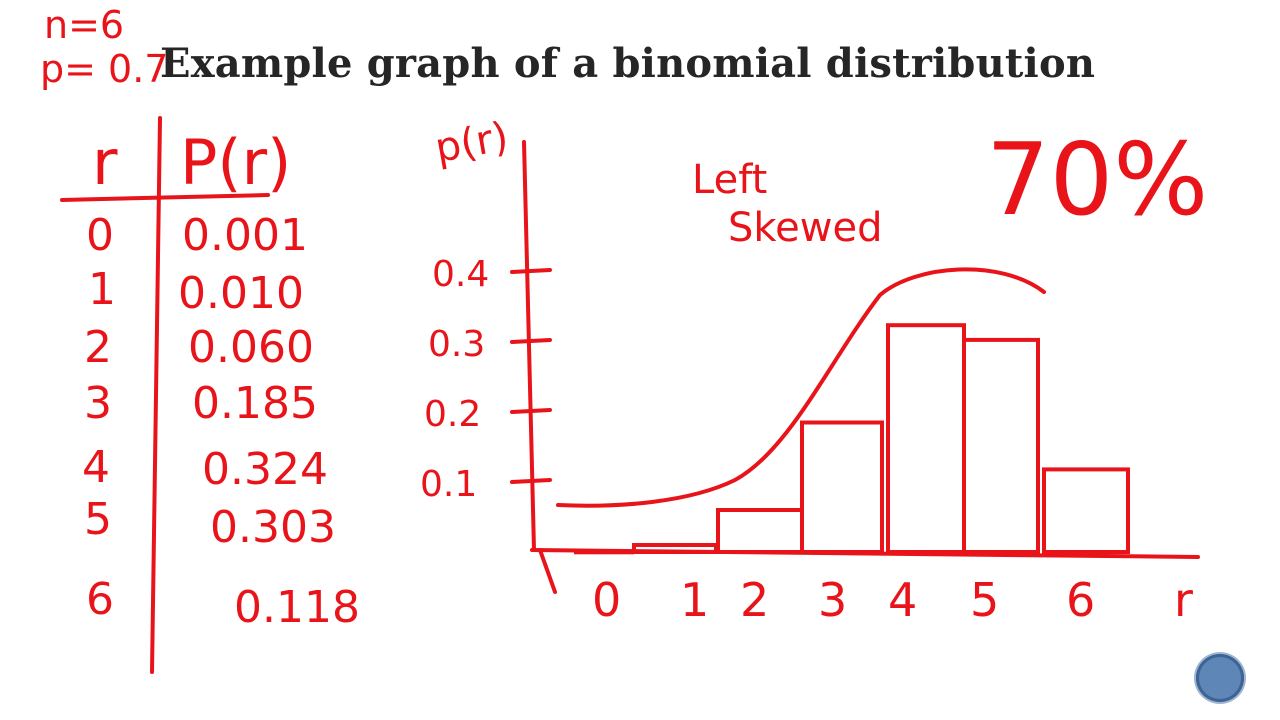 The width and height of the screenshot is (1280, 720). What do you see at coordinates (251, 347) in the screenshot?
I see `table-cell-p: 0.060` at bounding box center [251, 347].